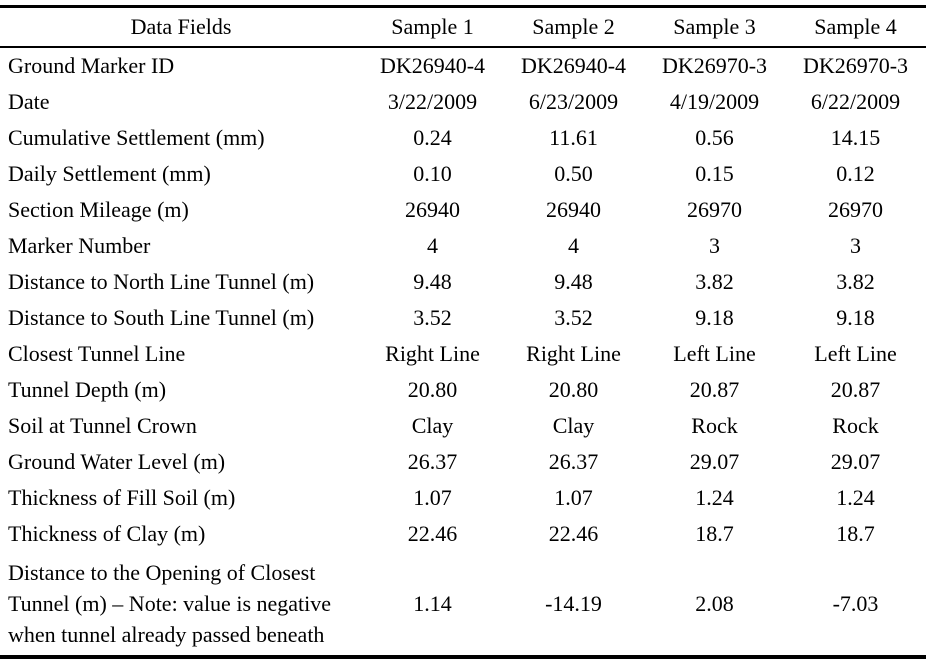 This screenshot has height=666, width=926. I want to click on cell-value: 0.24, so click(432, 137).